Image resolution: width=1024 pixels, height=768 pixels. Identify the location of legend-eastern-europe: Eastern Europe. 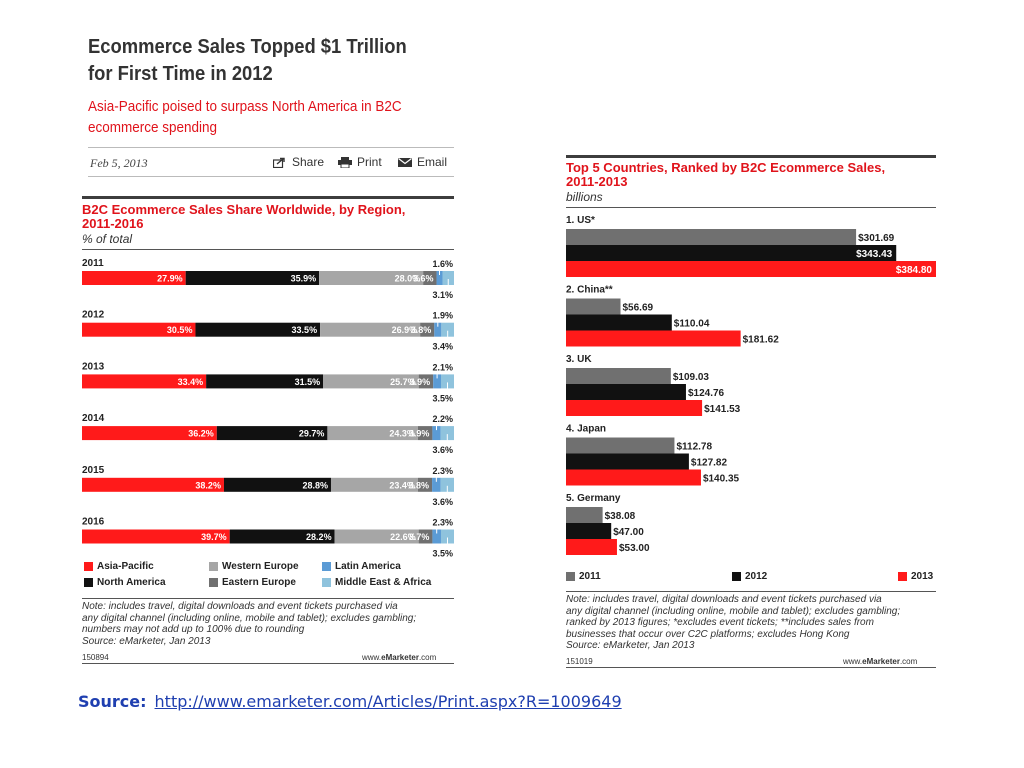
(252, 582).